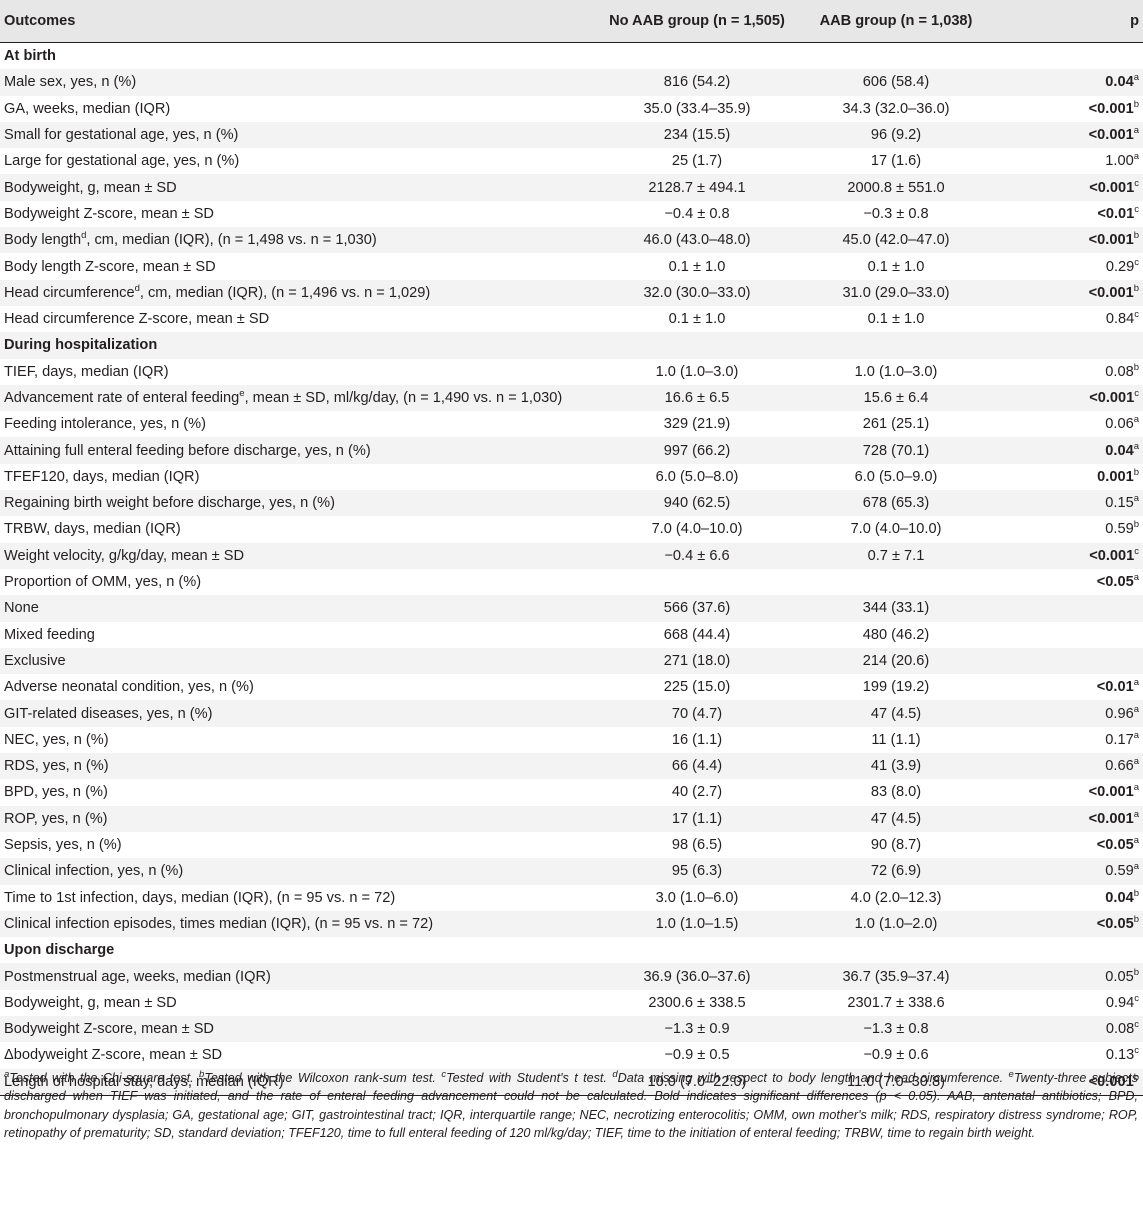 Image resolution: width=1143 pixels, height=1228 pixels. I want to click on aab-value: 6.0 (5.0–9.0), so click(896, 476).